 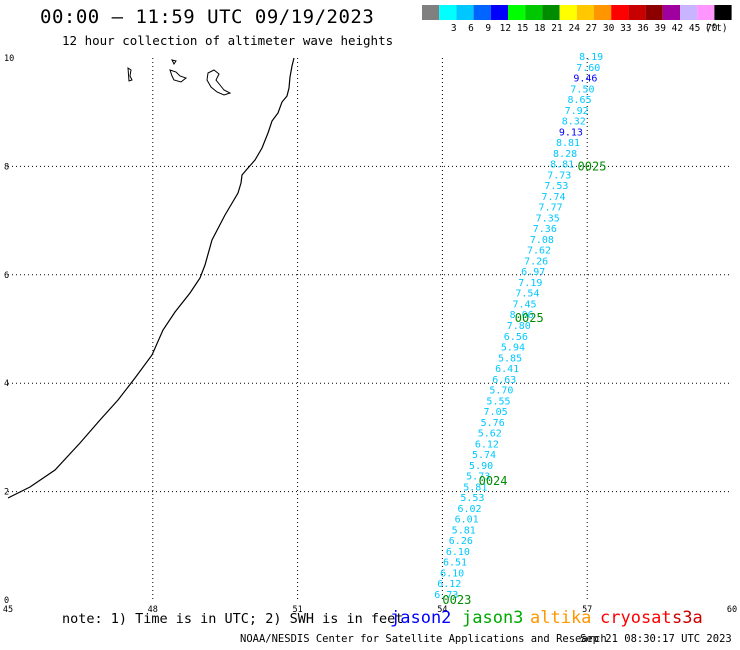 I want to click on footer-date: Sep 21 08:30:17 UTC 2023, so click(x=656, y=639).